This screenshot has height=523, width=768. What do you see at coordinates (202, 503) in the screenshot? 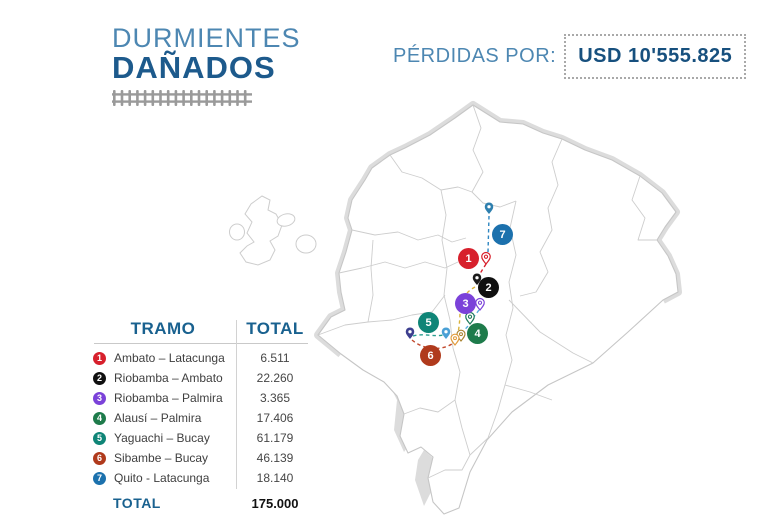
I see `table-total-row: TOTAL 175.000` at bounding box center [202, 503].